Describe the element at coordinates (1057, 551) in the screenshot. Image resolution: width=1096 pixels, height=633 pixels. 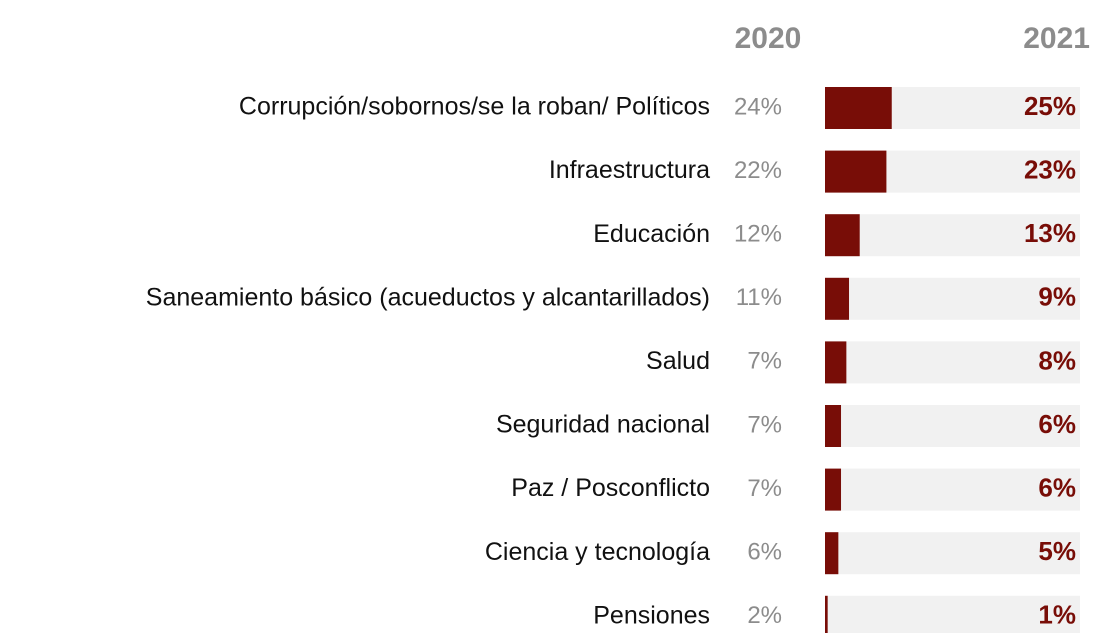
I see `value-label: 5%` at that location.